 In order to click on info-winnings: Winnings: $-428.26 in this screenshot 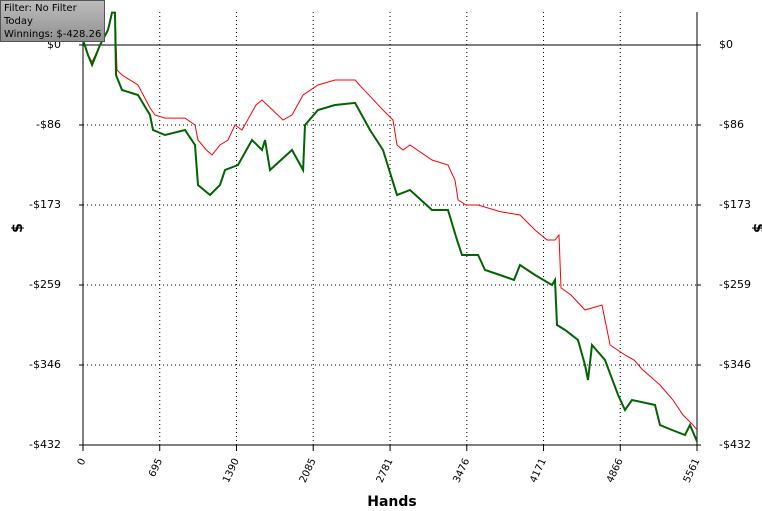, I will do `click(52, 34)`.